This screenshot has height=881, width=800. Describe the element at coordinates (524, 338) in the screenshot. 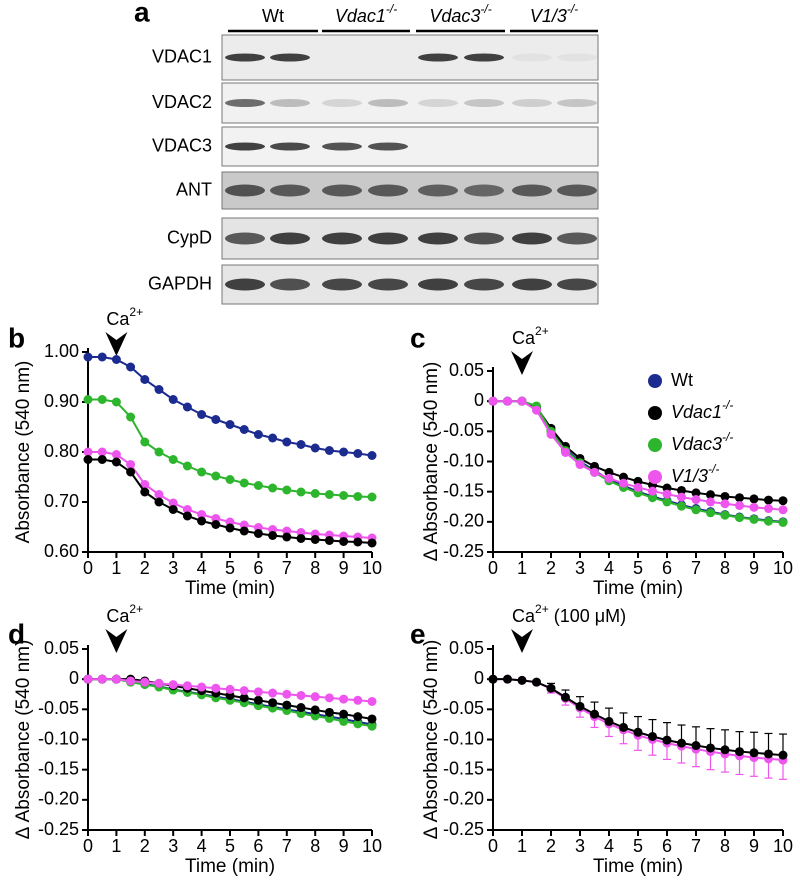

I see `annotation-label-main: Ca` at that location.